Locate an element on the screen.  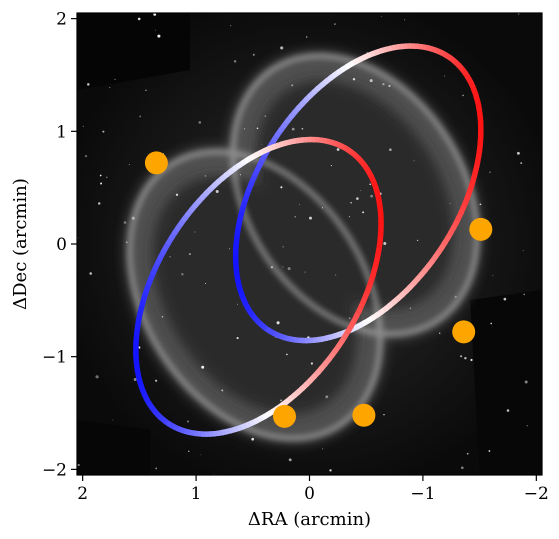
y-tick-label: −1 is located at coordinates (54, 358).